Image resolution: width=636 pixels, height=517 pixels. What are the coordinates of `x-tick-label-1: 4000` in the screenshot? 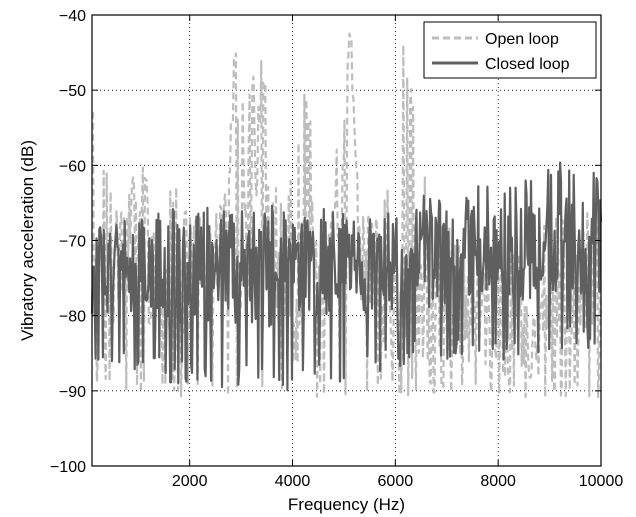 It's located at (293, 481).